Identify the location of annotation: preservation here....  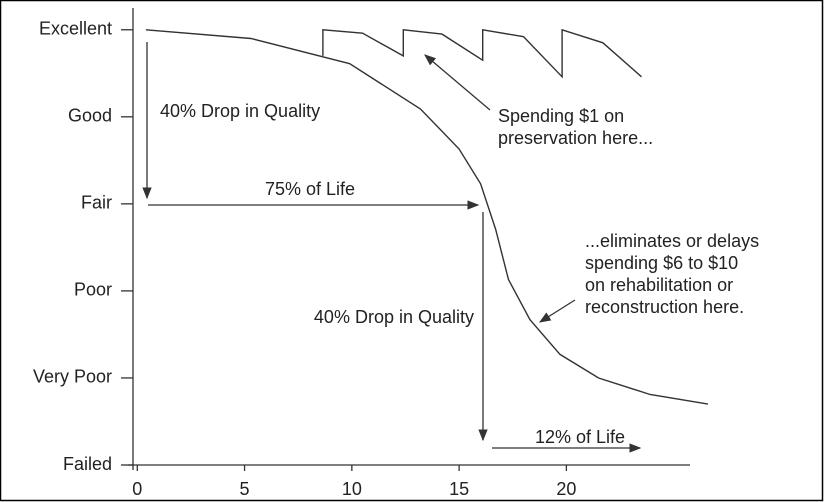
(575, 138).